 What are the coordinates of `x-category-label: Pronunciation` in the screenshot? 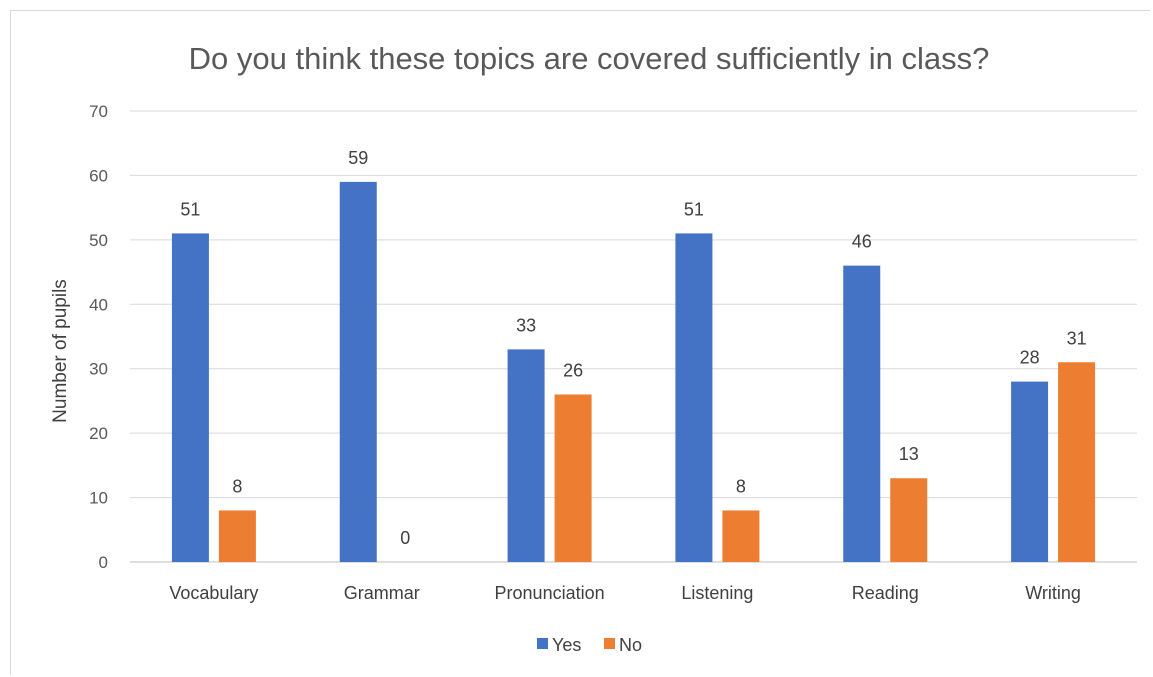 It's located at (550, 593).